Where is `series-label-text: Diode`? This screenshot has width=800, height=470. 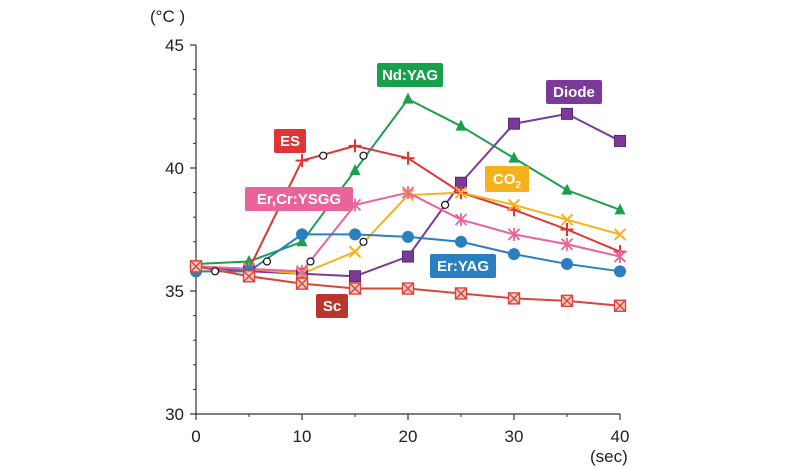 series-label-text: Diode is located at coordinates (574, 92).